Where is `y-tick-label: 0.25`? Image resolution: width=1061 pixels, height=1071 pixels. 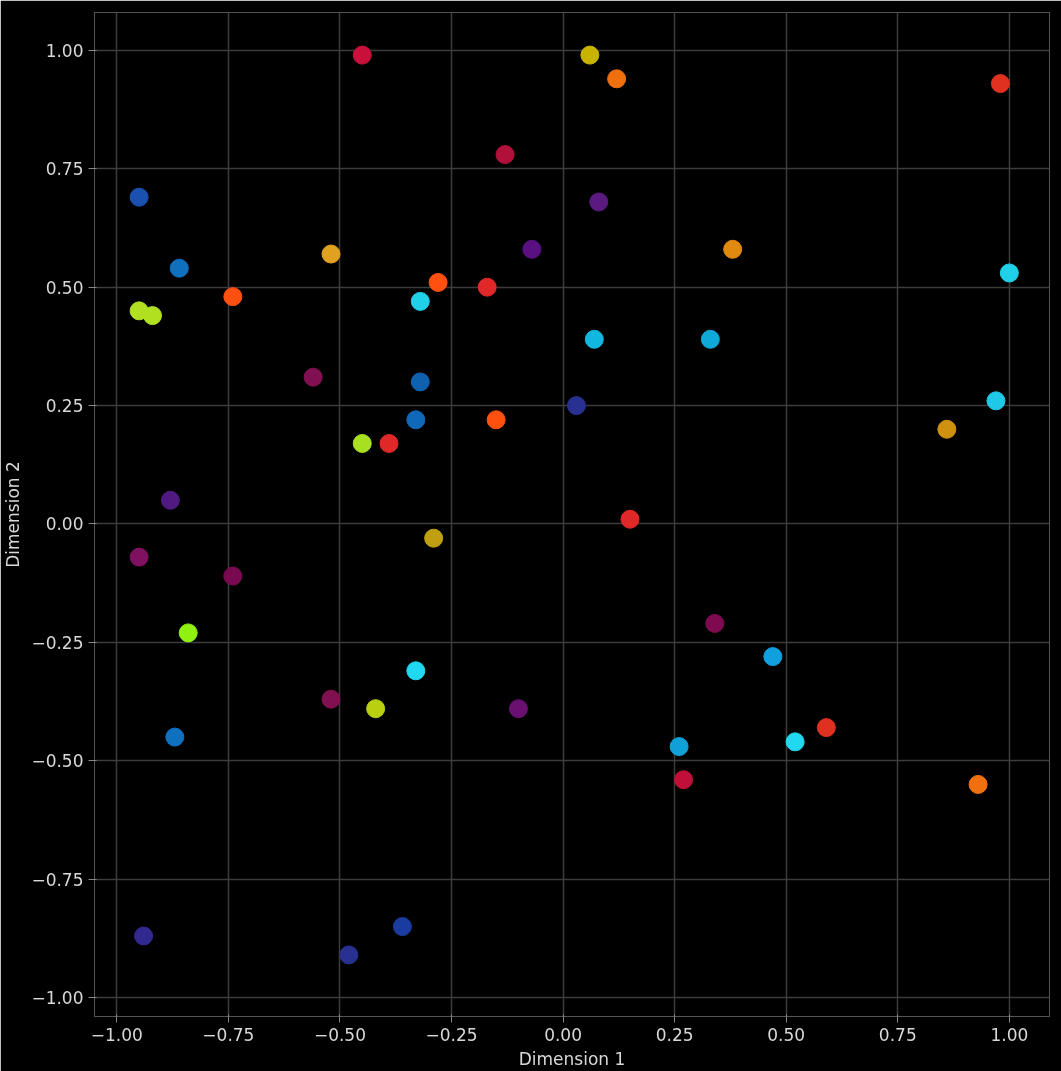
y-tick-label: 0.25 is located at coordinates (64, 406).